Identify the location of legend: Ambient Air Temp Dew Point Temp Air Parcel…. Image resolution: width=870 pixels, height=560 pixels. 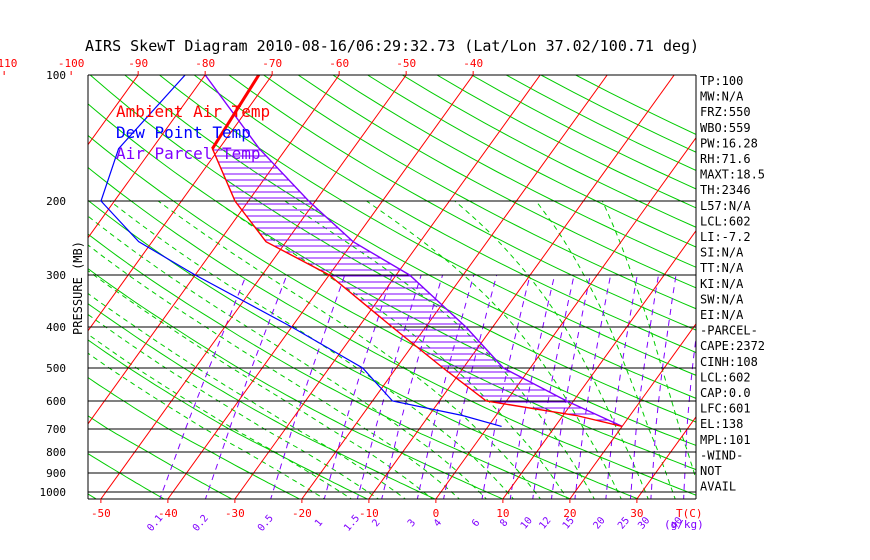
(193, 132).